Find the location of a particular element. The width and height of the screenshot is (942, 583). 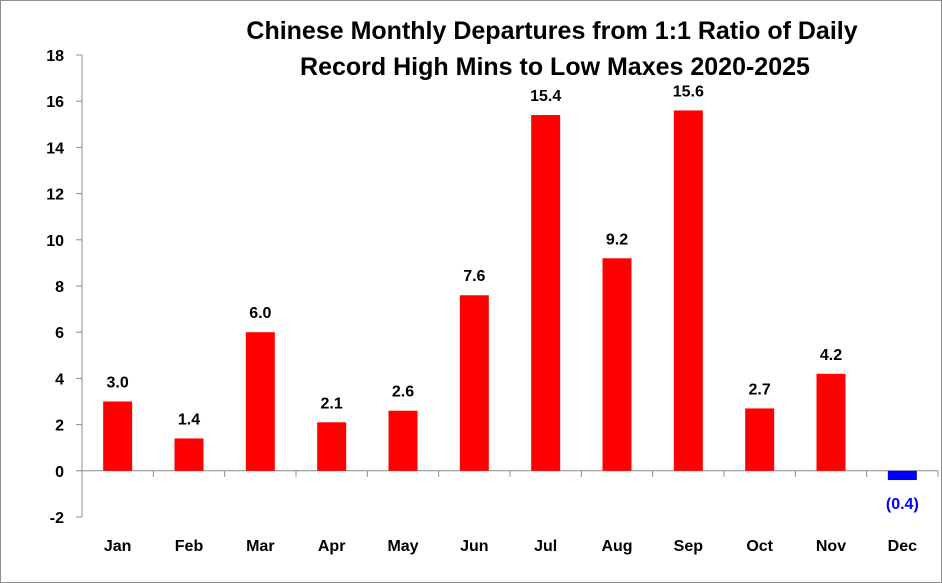

data-label-dec: (0.4) is located at coordinates (902, 504).